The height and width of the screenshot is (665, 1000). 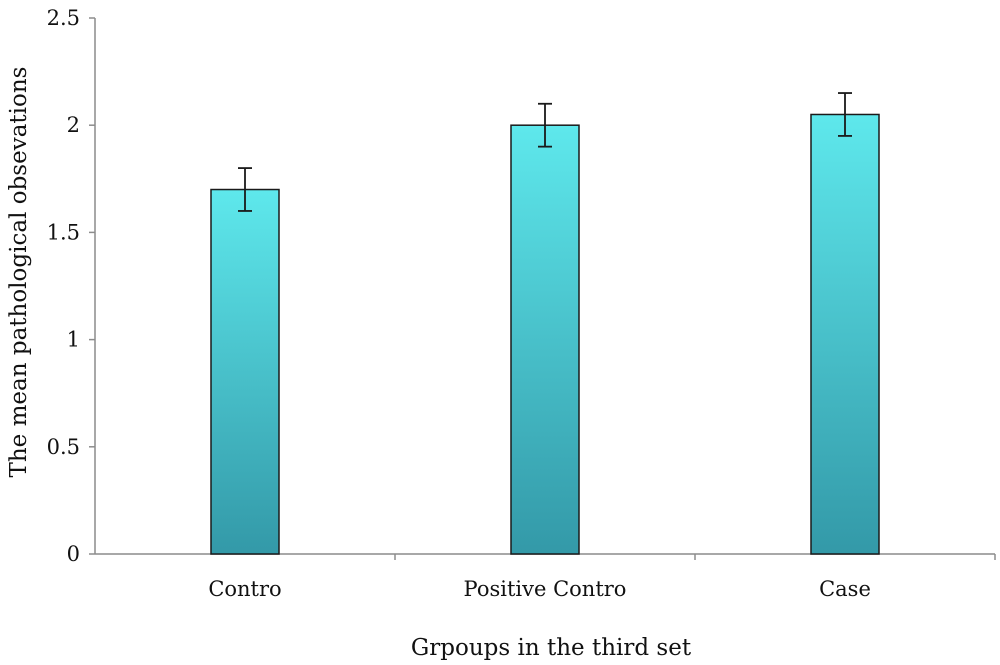 I want to click on x-tick-label: Contro, so click(x=244, y=589).